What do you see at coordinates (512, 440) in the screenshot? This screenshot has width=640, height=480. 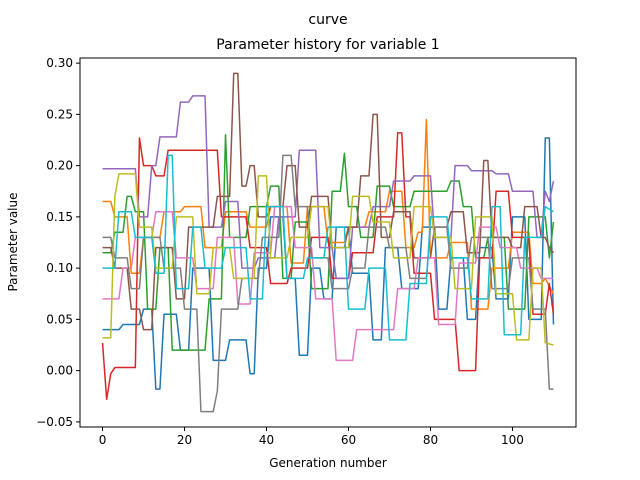 I see `x-tick-label: 100` at bounding box center [512, 440].